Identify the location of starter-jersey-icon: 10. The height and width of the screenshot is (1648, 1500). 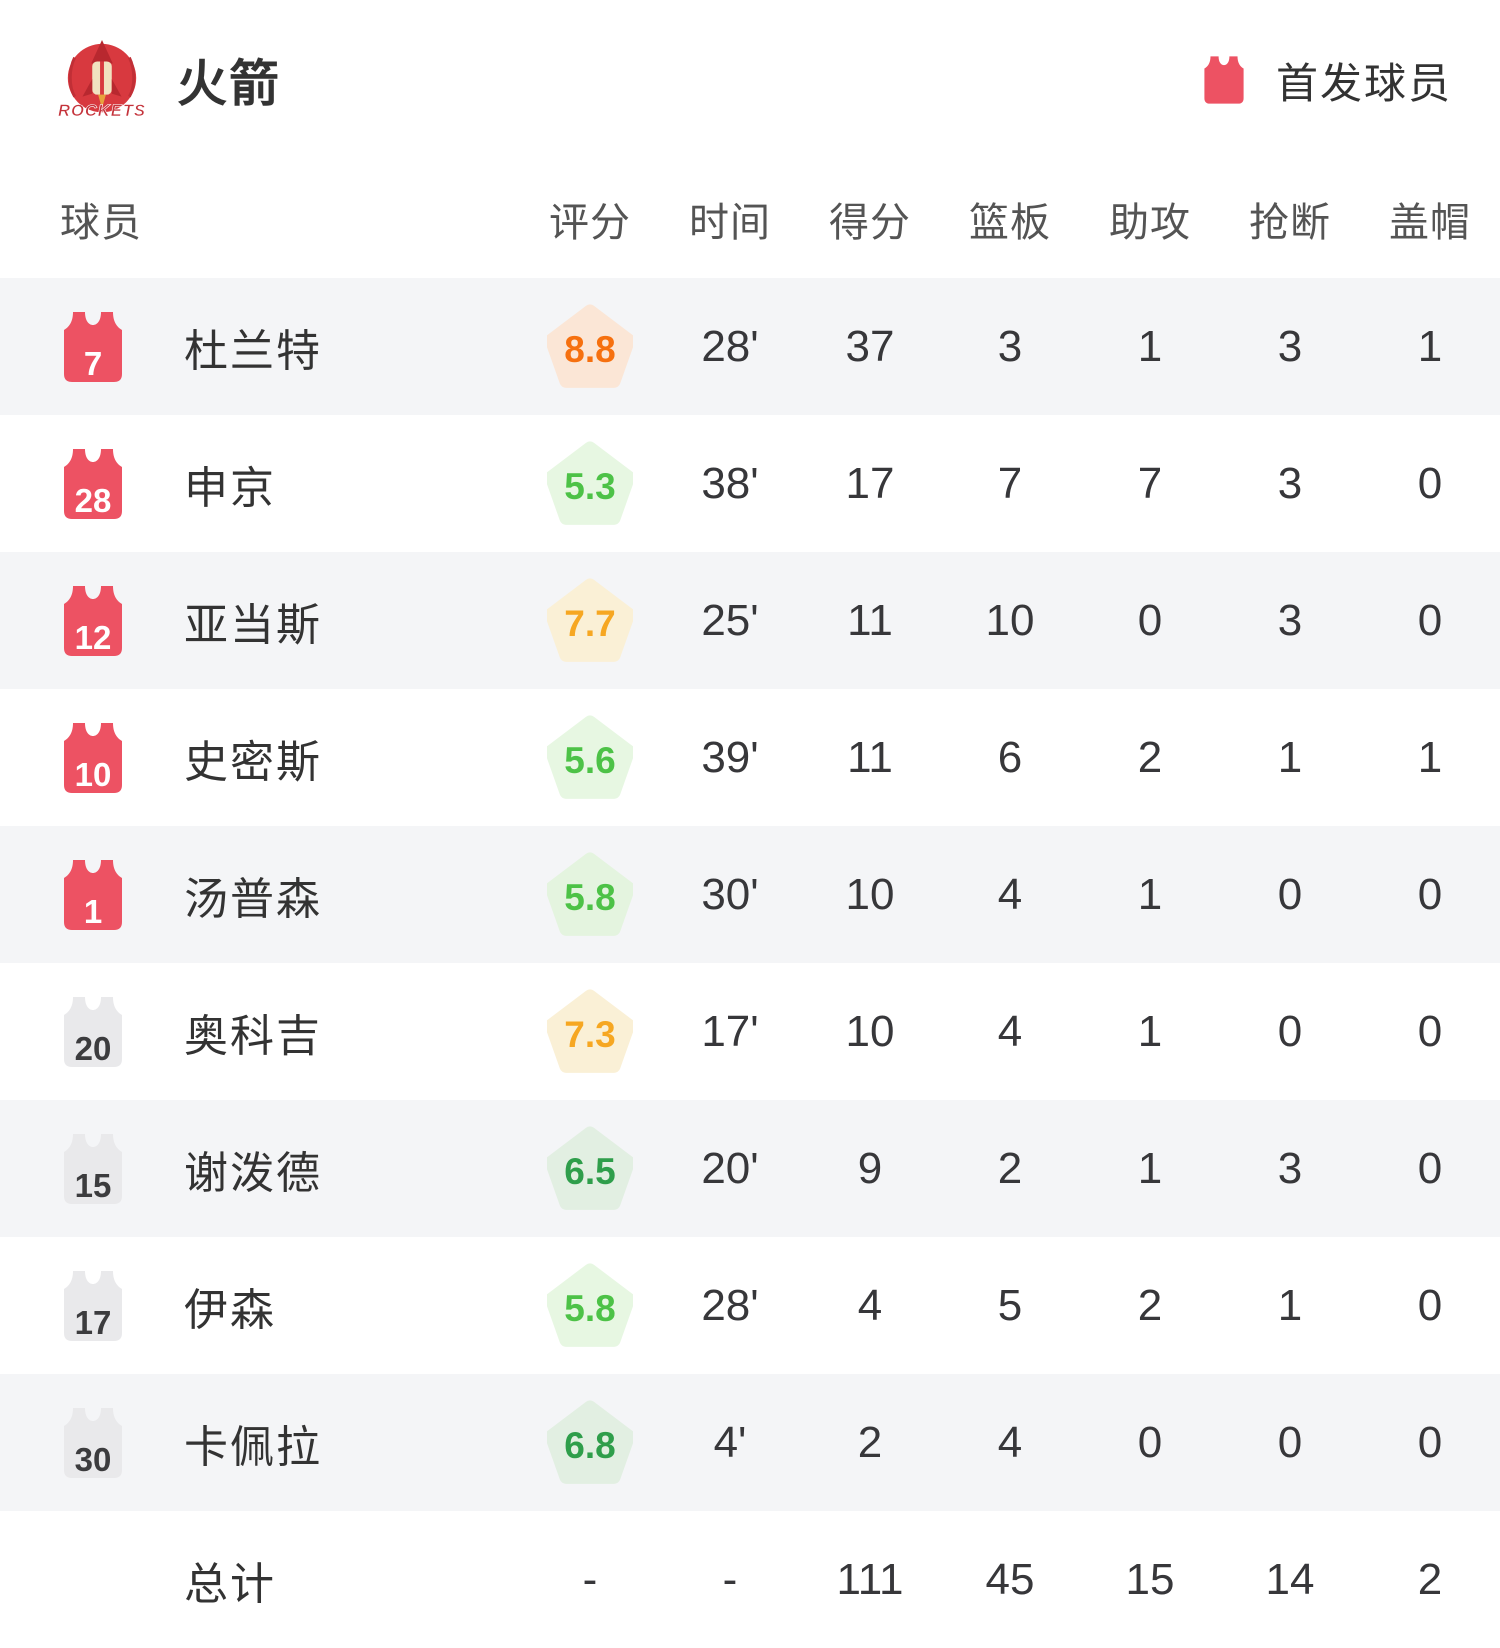
(93, 758).